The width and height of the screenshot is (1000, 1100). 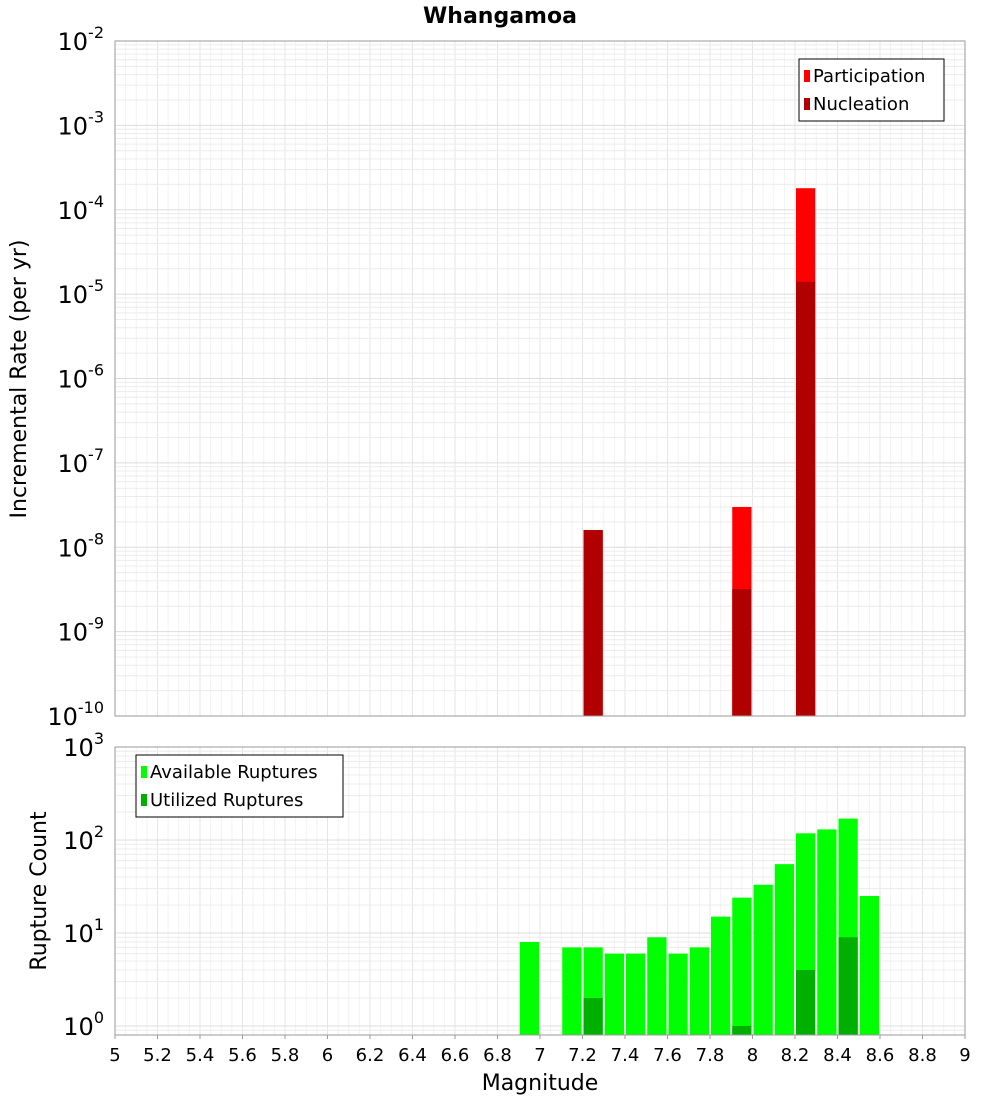 I want to click on top-ytick-label: 10⁻³, so click(x=81, y=123).